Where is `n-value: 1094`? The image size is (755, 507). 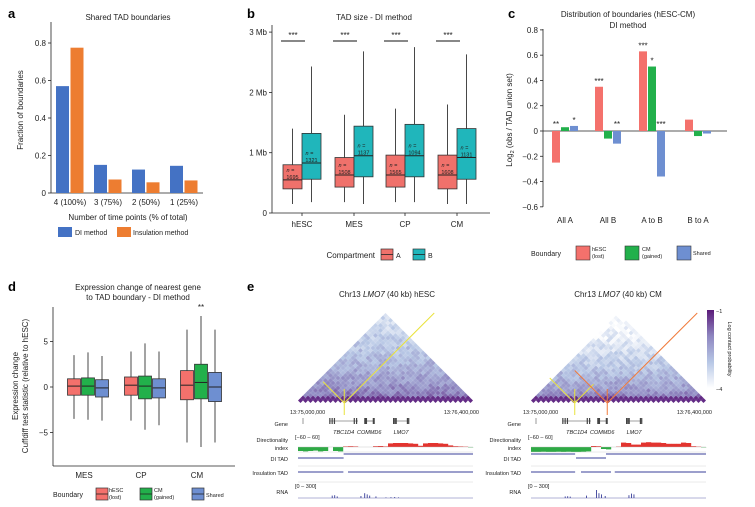 n-value: 1094 is located at coordinates (414, 154).